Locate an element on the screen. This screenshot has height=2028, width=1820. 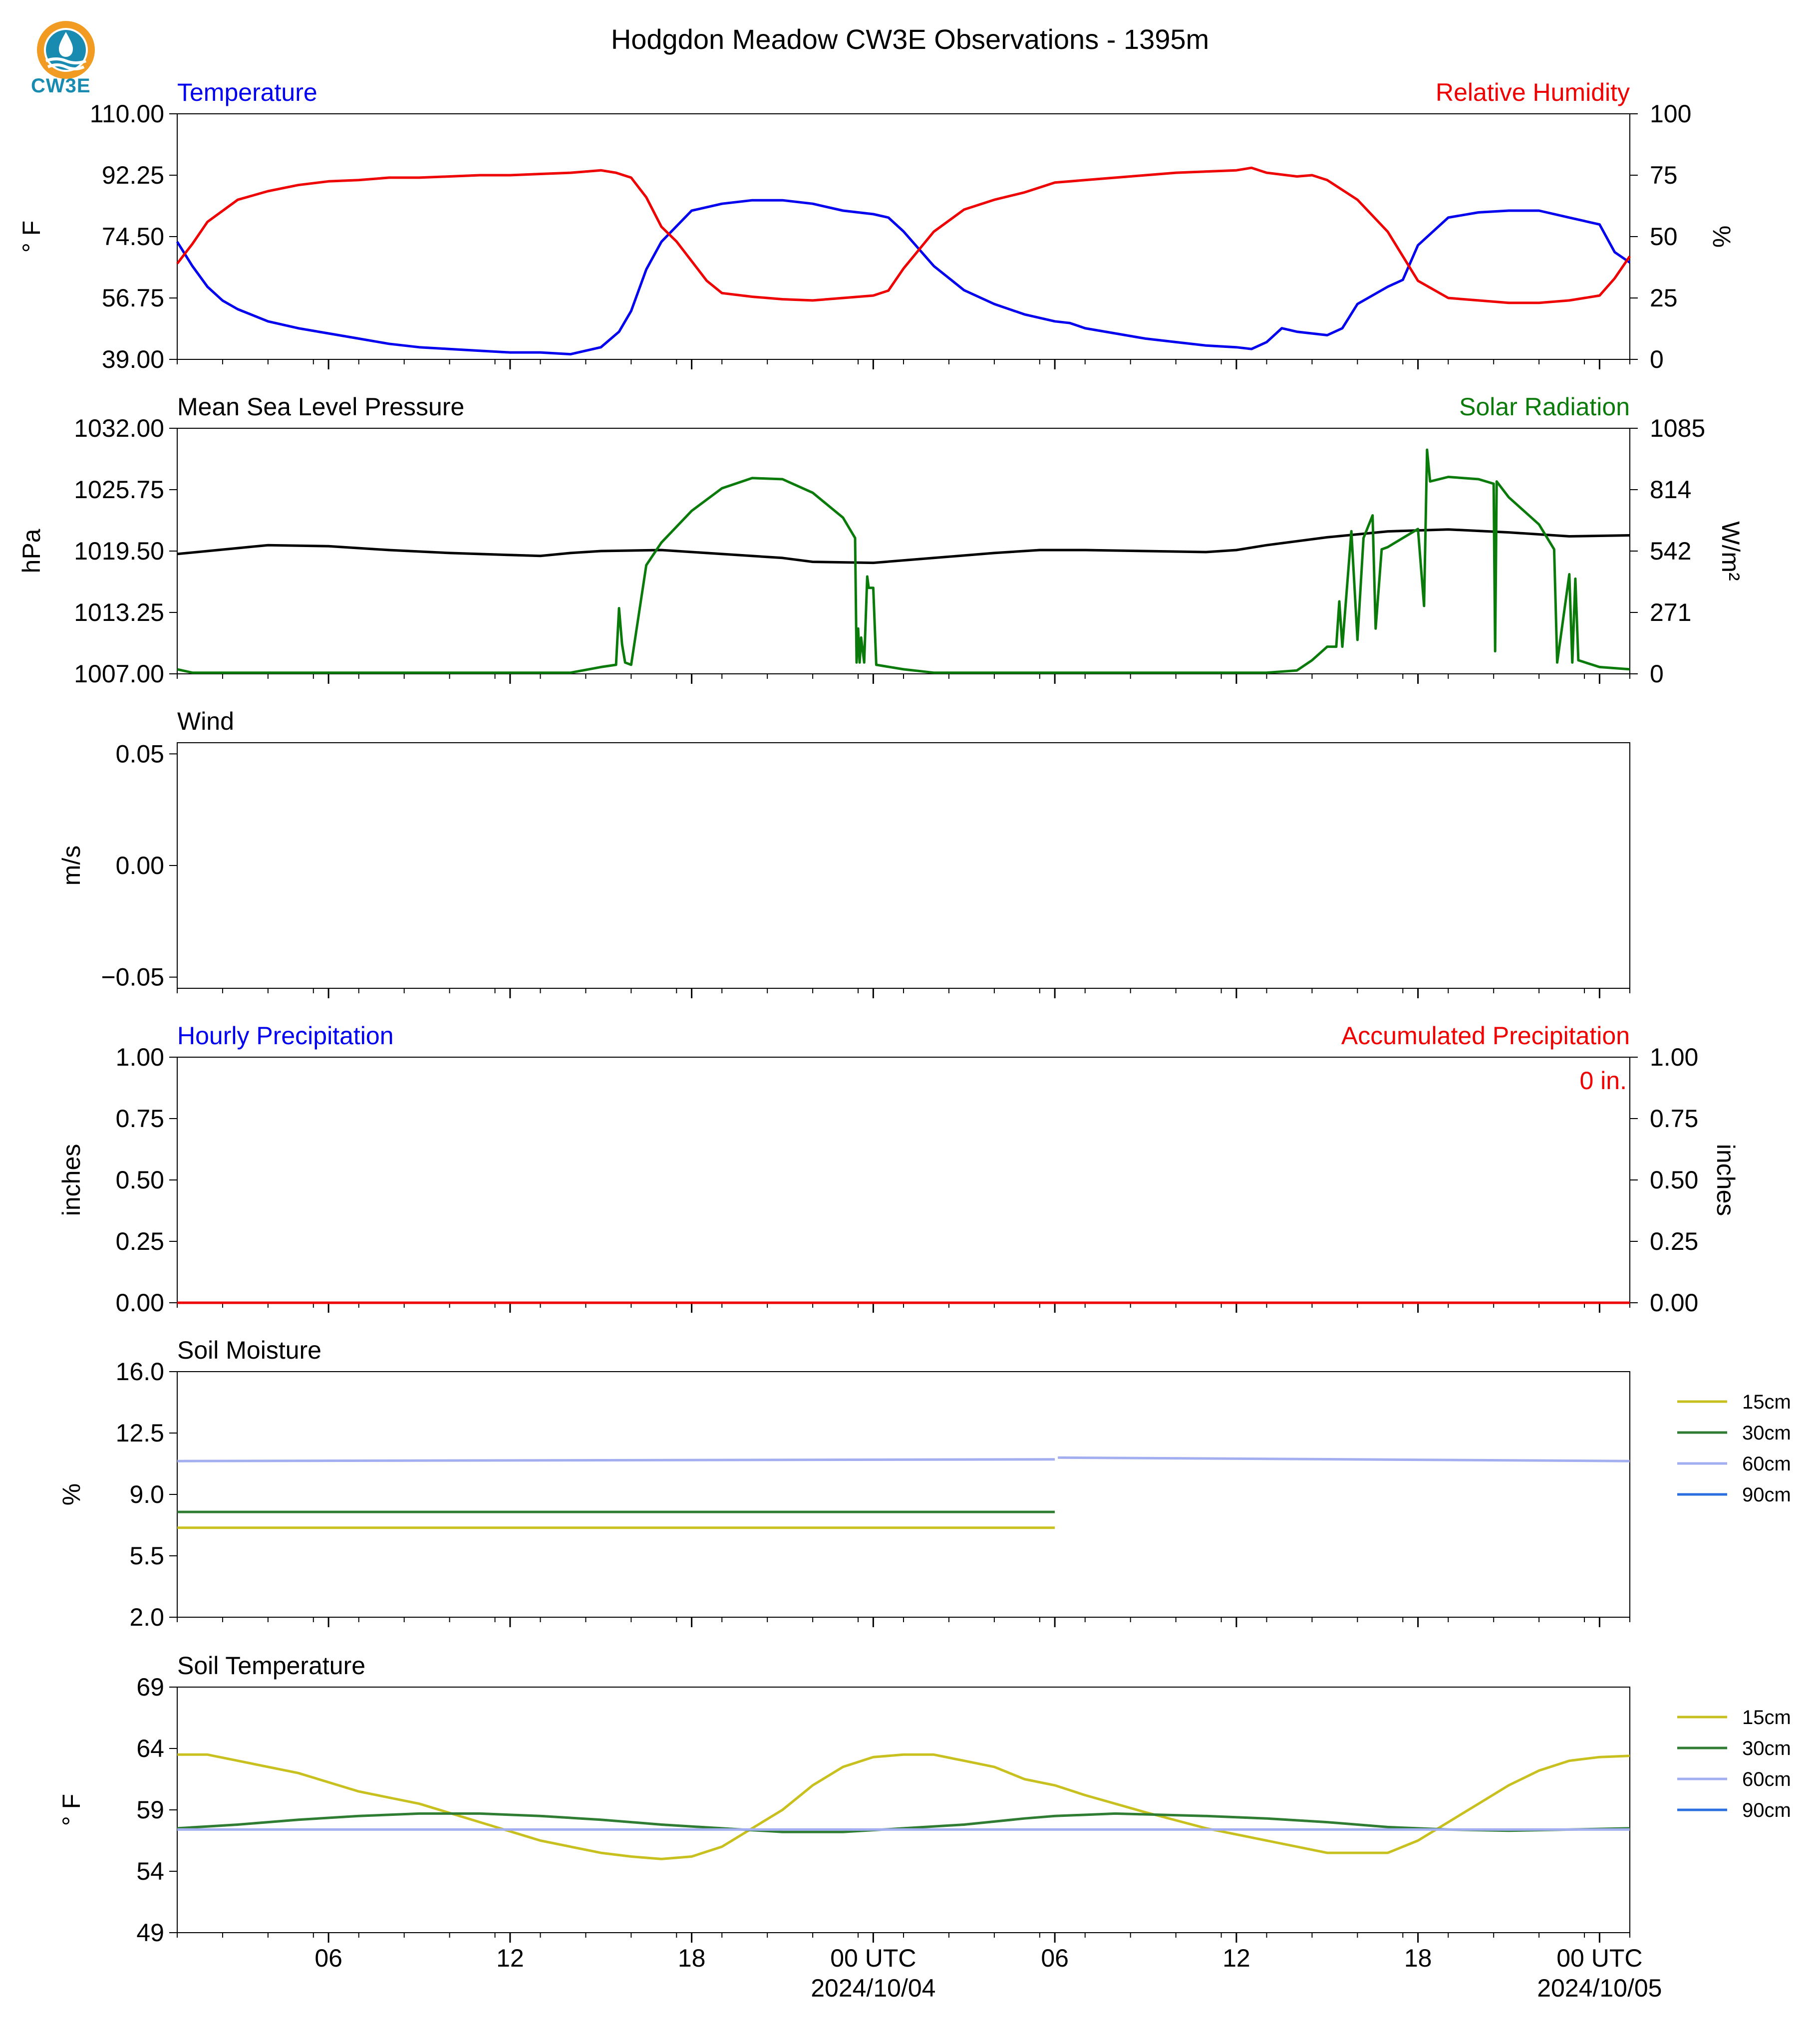
panel-title-left: Wind is located at coordinates (205, 721).